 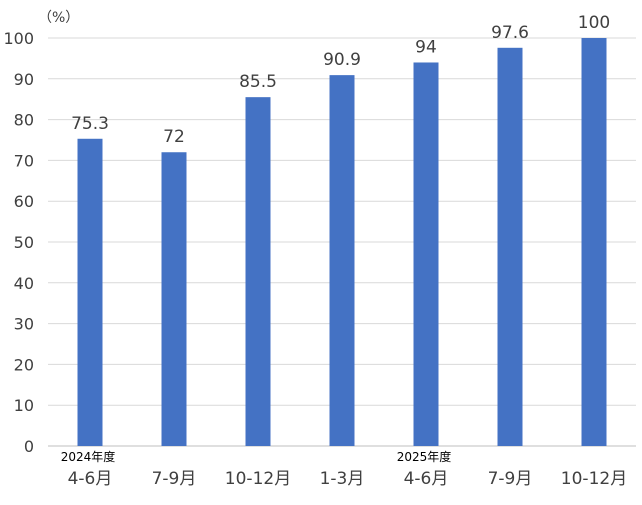 I want to click on y-tick-label: 50, so click(x=24, y=242).